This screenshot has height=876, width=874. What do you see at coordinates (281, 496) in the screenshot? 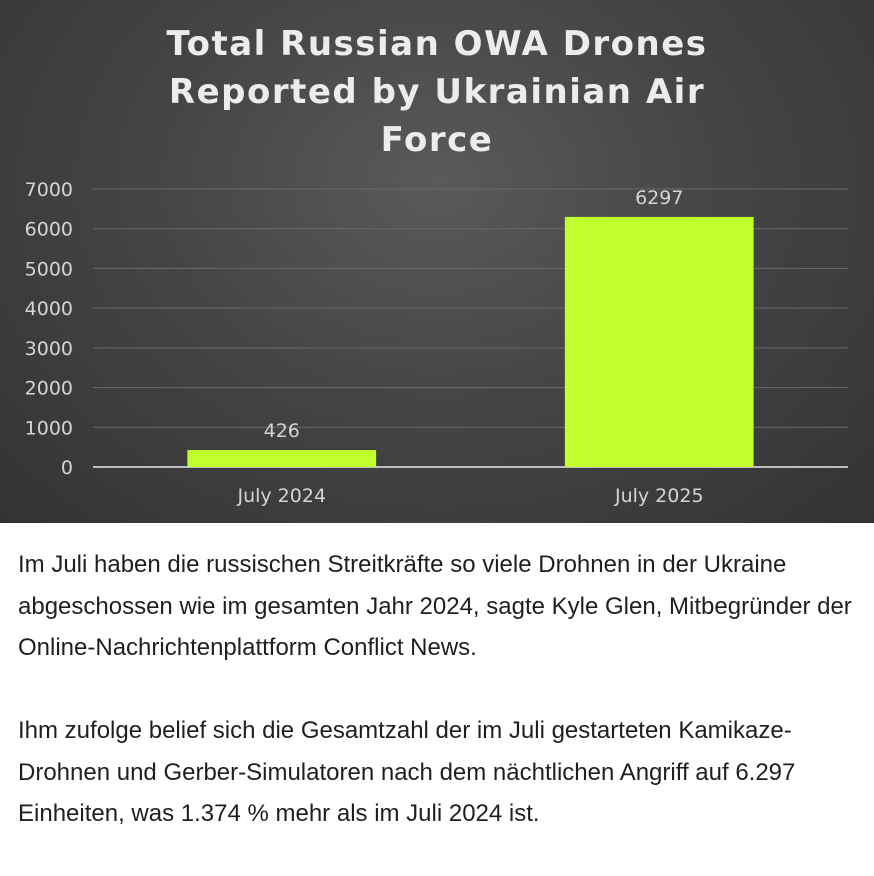
I see `x-tick-label: July 2024` at bounding box center [281, 496].